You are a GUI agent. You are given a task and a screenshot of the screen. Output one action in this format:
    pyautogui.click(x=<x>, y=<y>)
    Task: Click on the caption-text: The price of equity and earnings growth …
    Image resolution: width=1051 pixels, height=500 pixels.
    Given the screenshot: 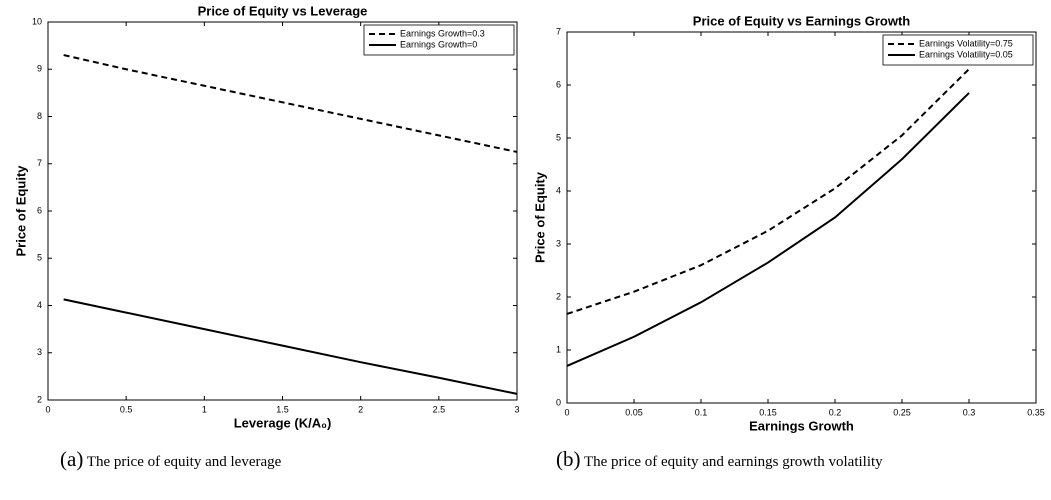 What is the action you would take?
    pyautogui.click(x=733, y=462)
    